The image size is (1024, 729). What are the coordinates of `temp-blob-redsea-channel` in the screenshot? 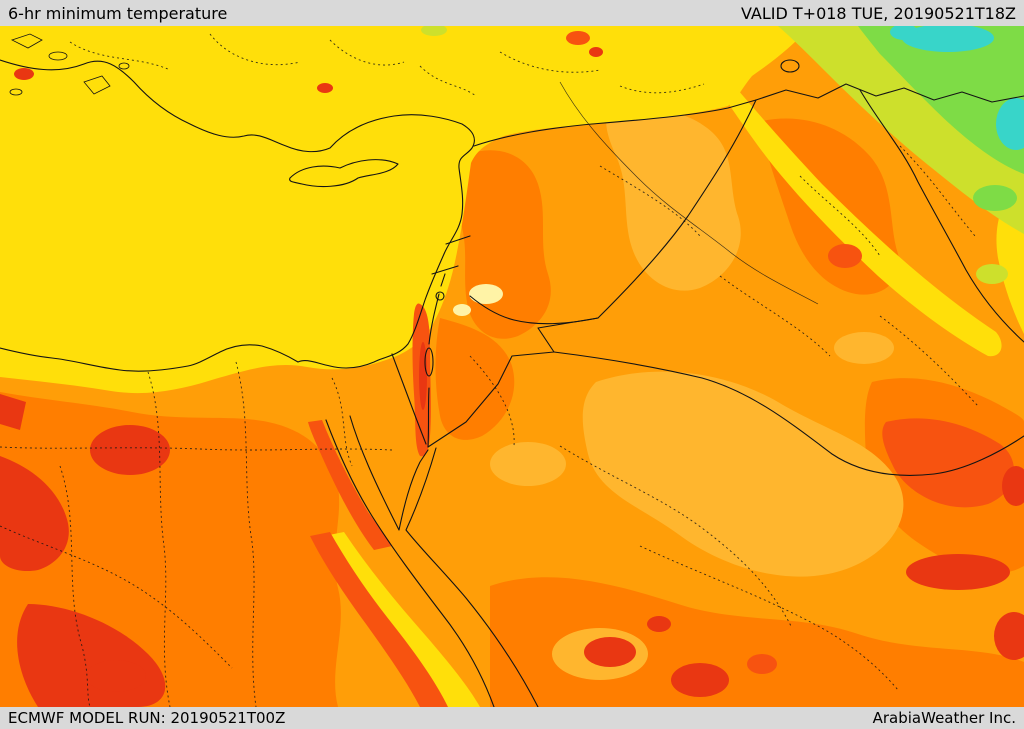 It's located at (402, 619).